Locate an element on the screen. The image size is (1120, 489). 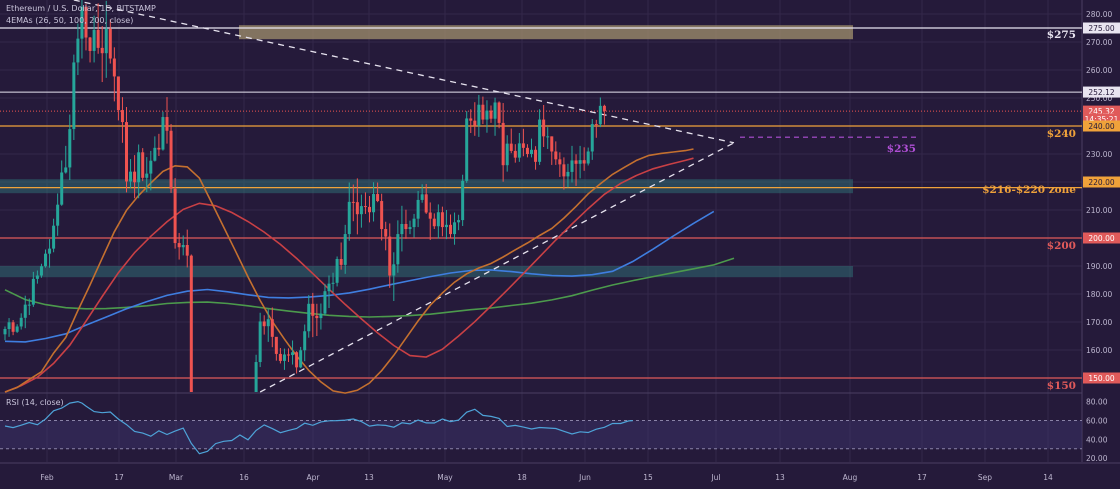
time-tick-label: 13 is located at coordinates (780, 477).